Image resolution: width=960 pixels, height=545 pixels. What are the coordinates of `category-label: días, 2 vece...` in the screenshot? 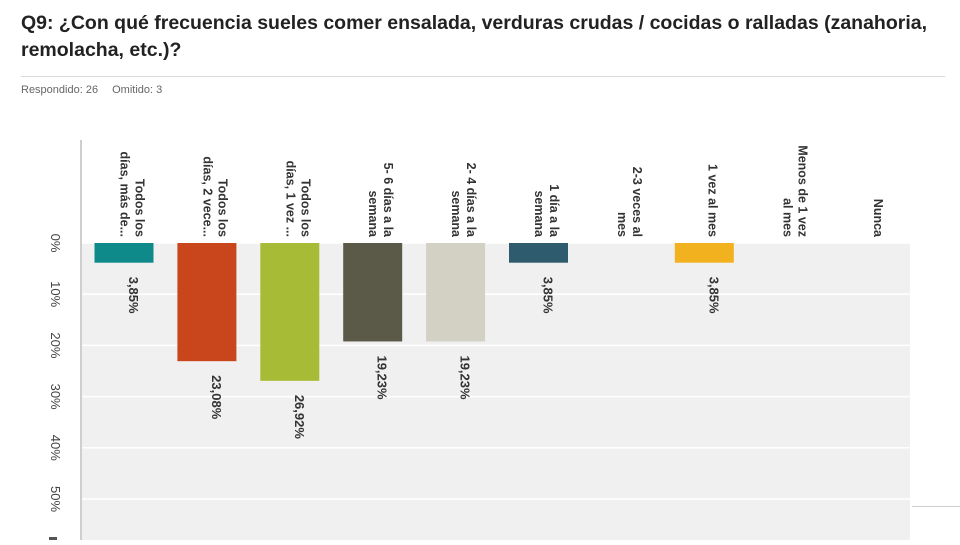 It's located at (207, 196).